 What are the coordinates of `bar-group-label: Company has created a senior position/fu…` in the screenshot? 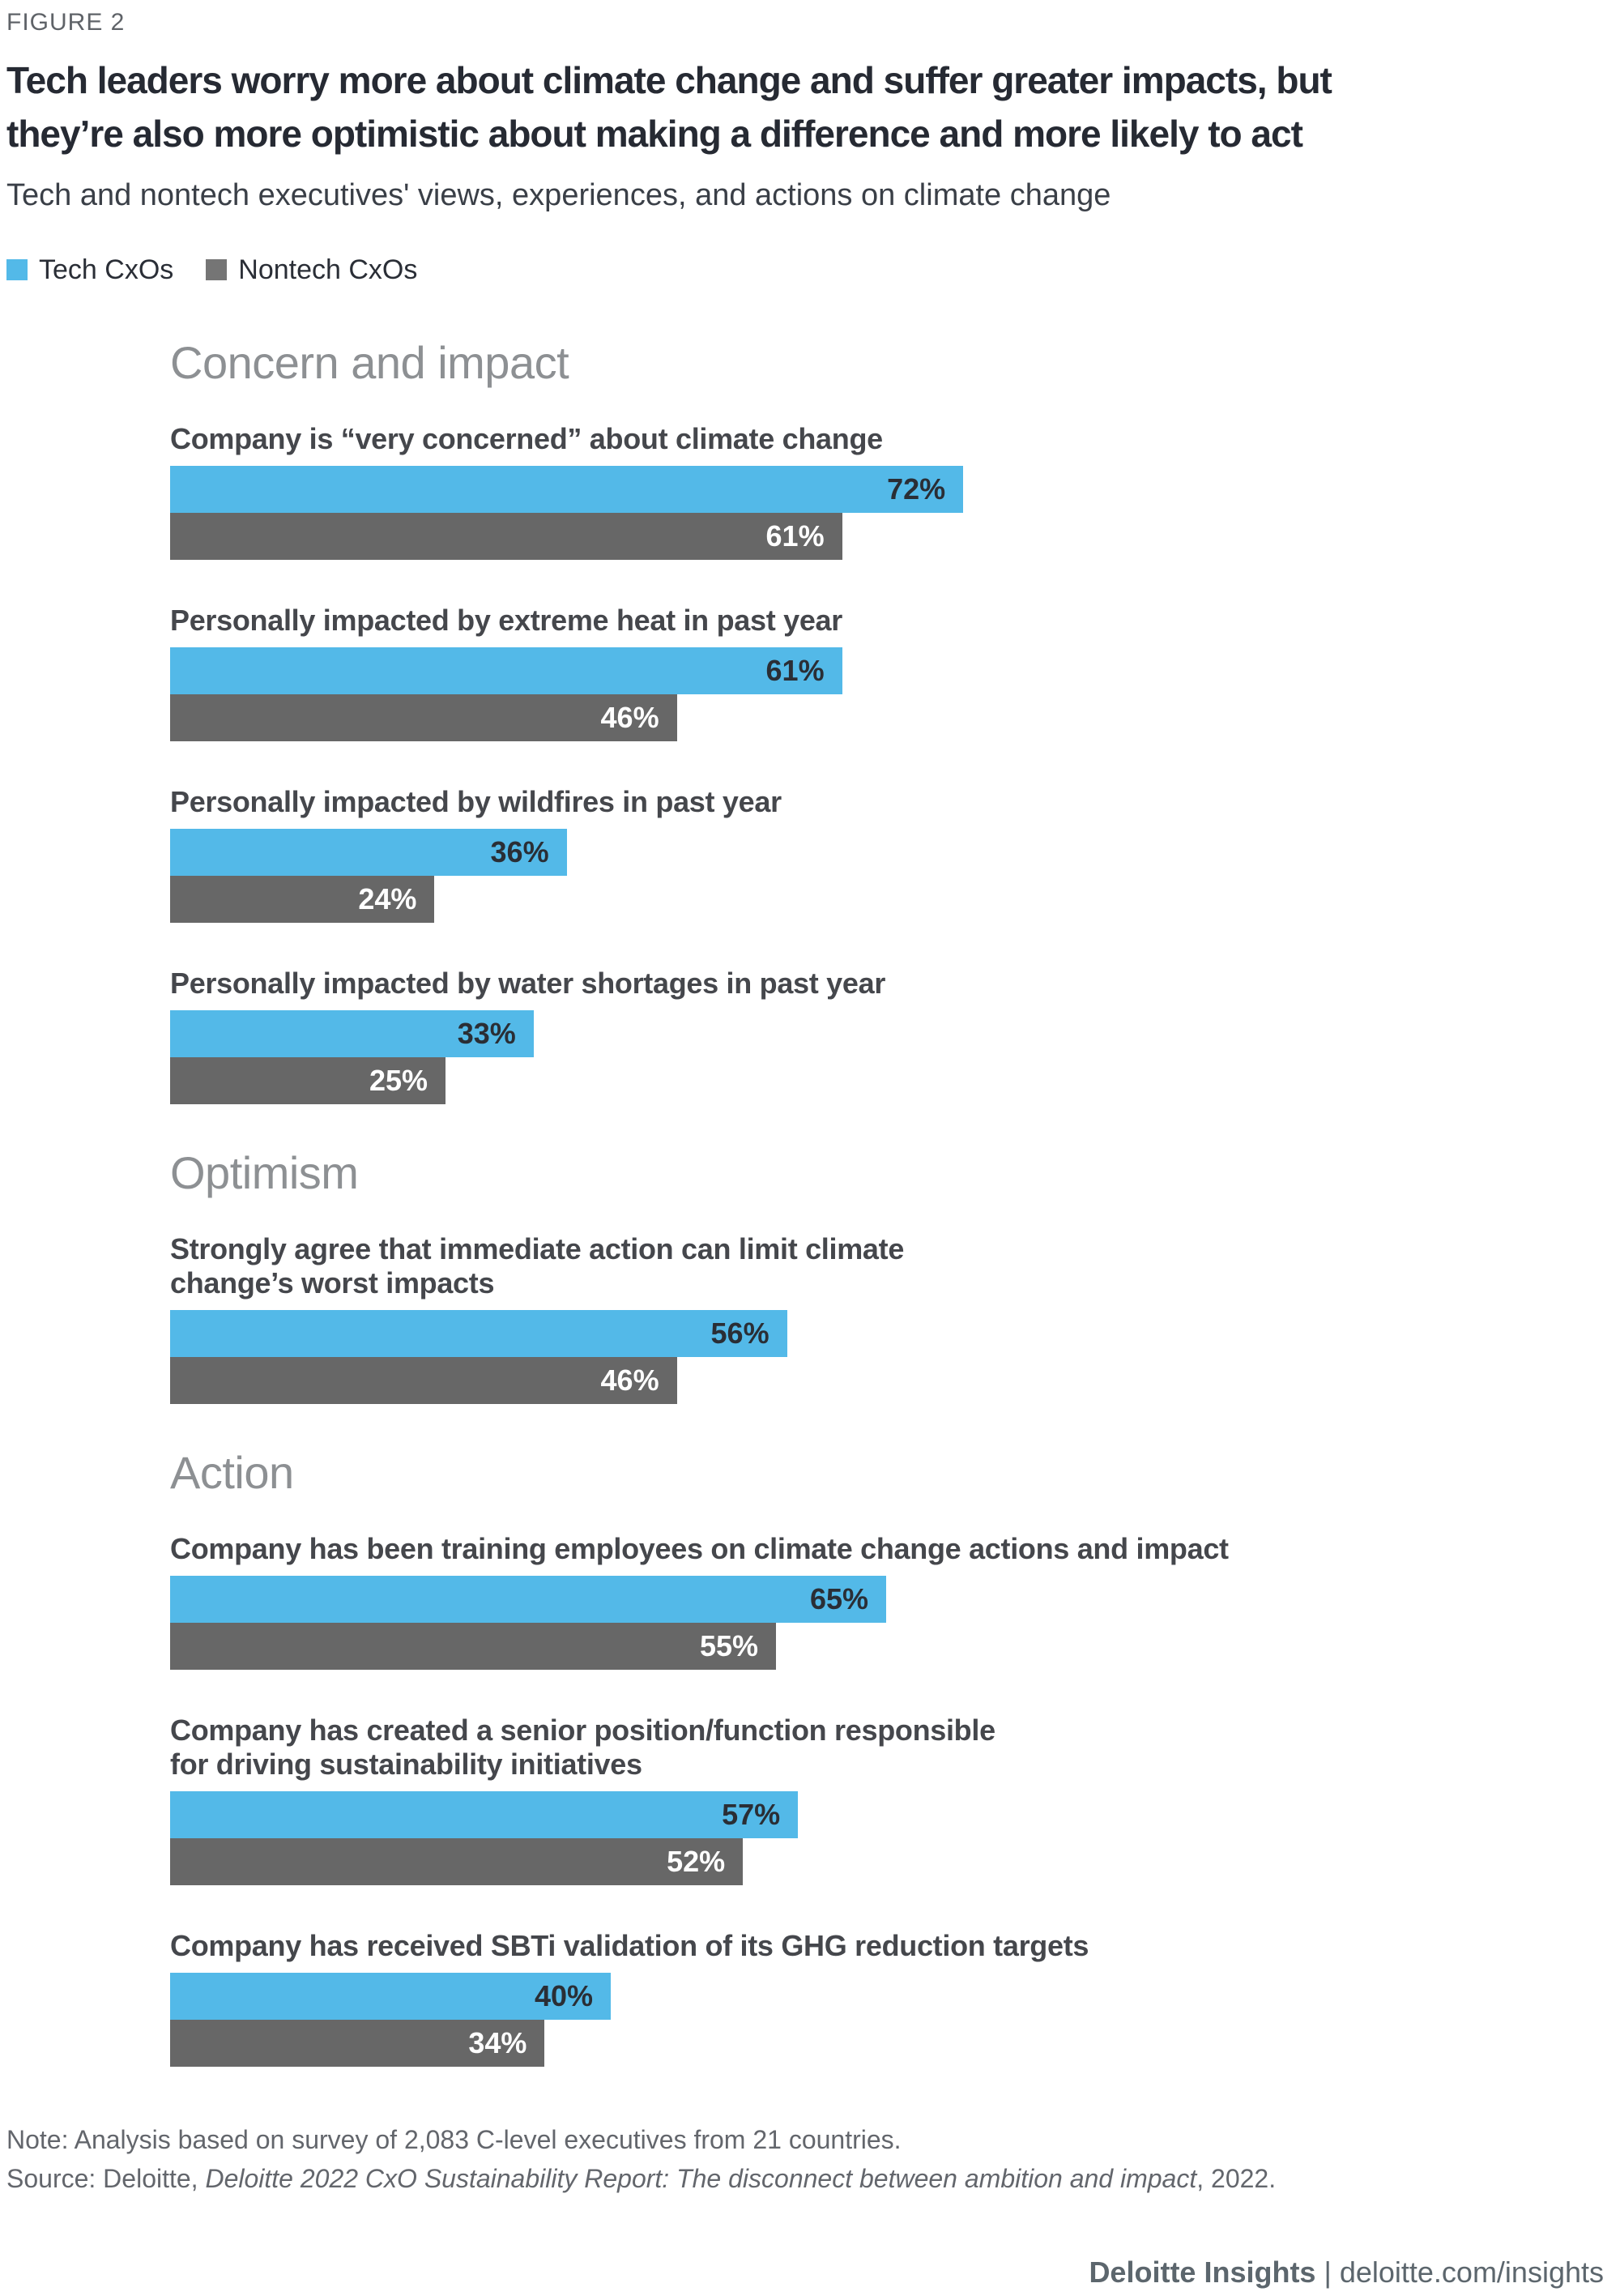 It's located at (582, 1747).